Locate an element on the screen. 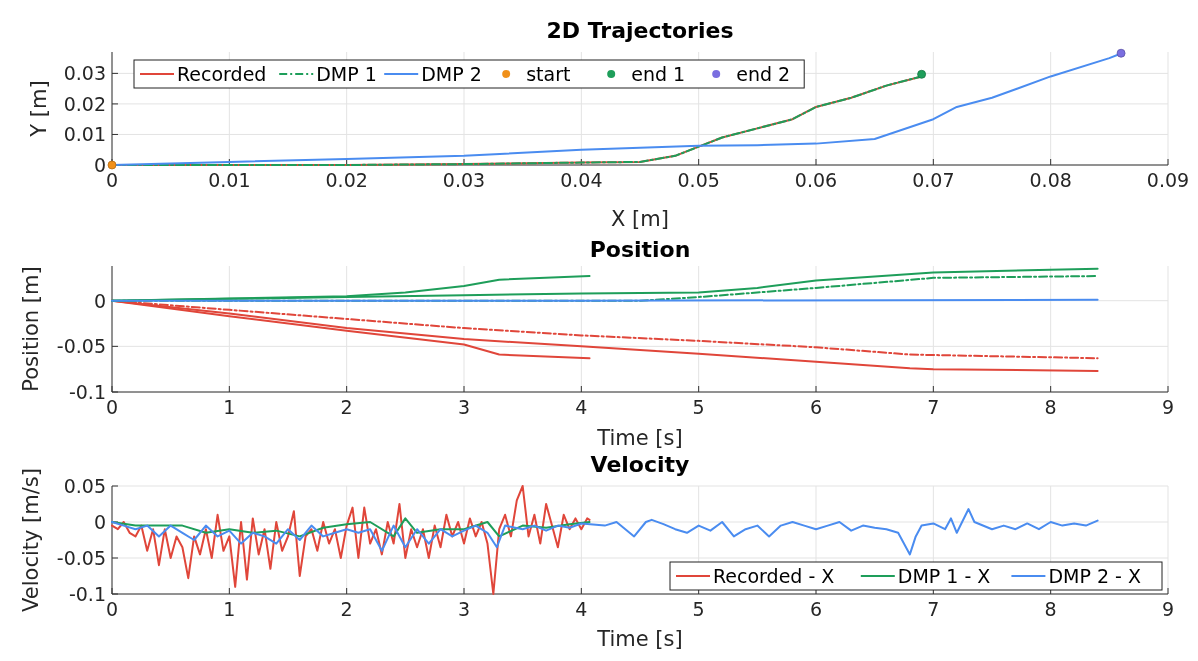  y-tick-label: 0.03 is located at coordinates (84, 73).